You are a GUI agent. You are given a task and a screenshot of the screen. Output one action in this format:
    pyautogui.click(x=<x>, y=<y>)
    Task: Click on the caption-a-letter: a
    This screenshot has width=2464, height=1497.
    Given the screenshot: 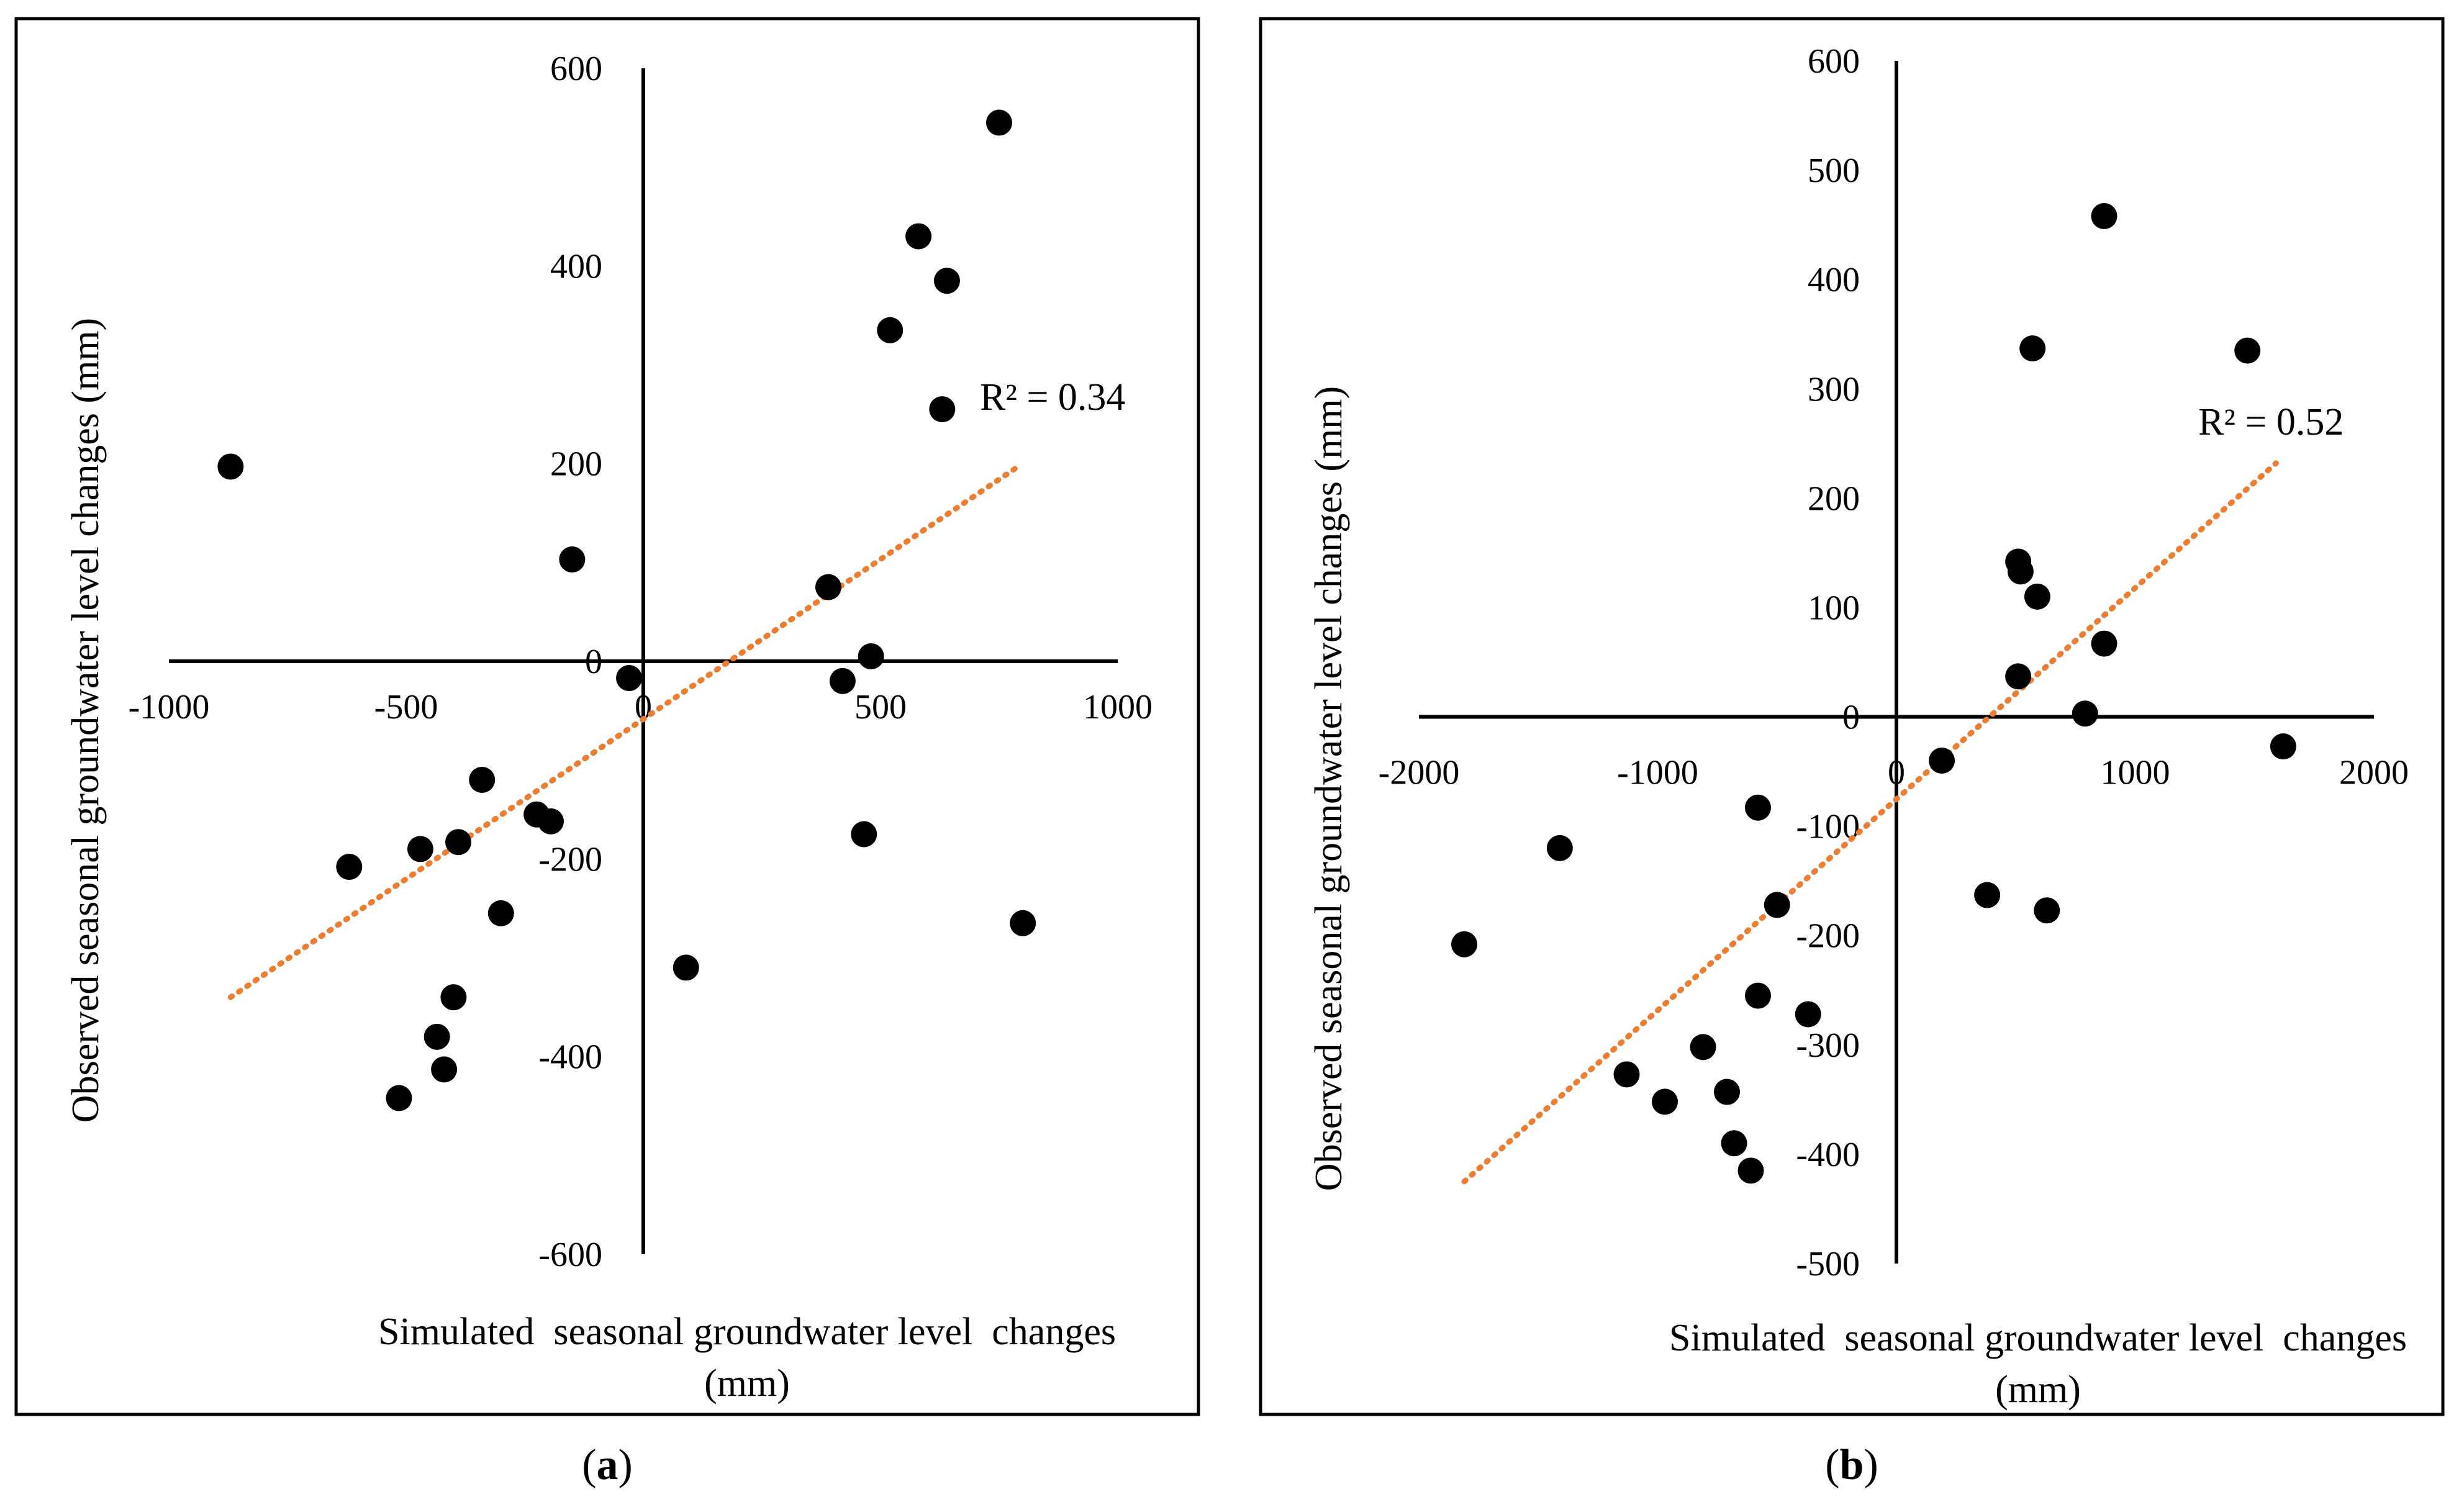 What is the action you would take?
    pyautogui.click(x=607, y=1465)
    